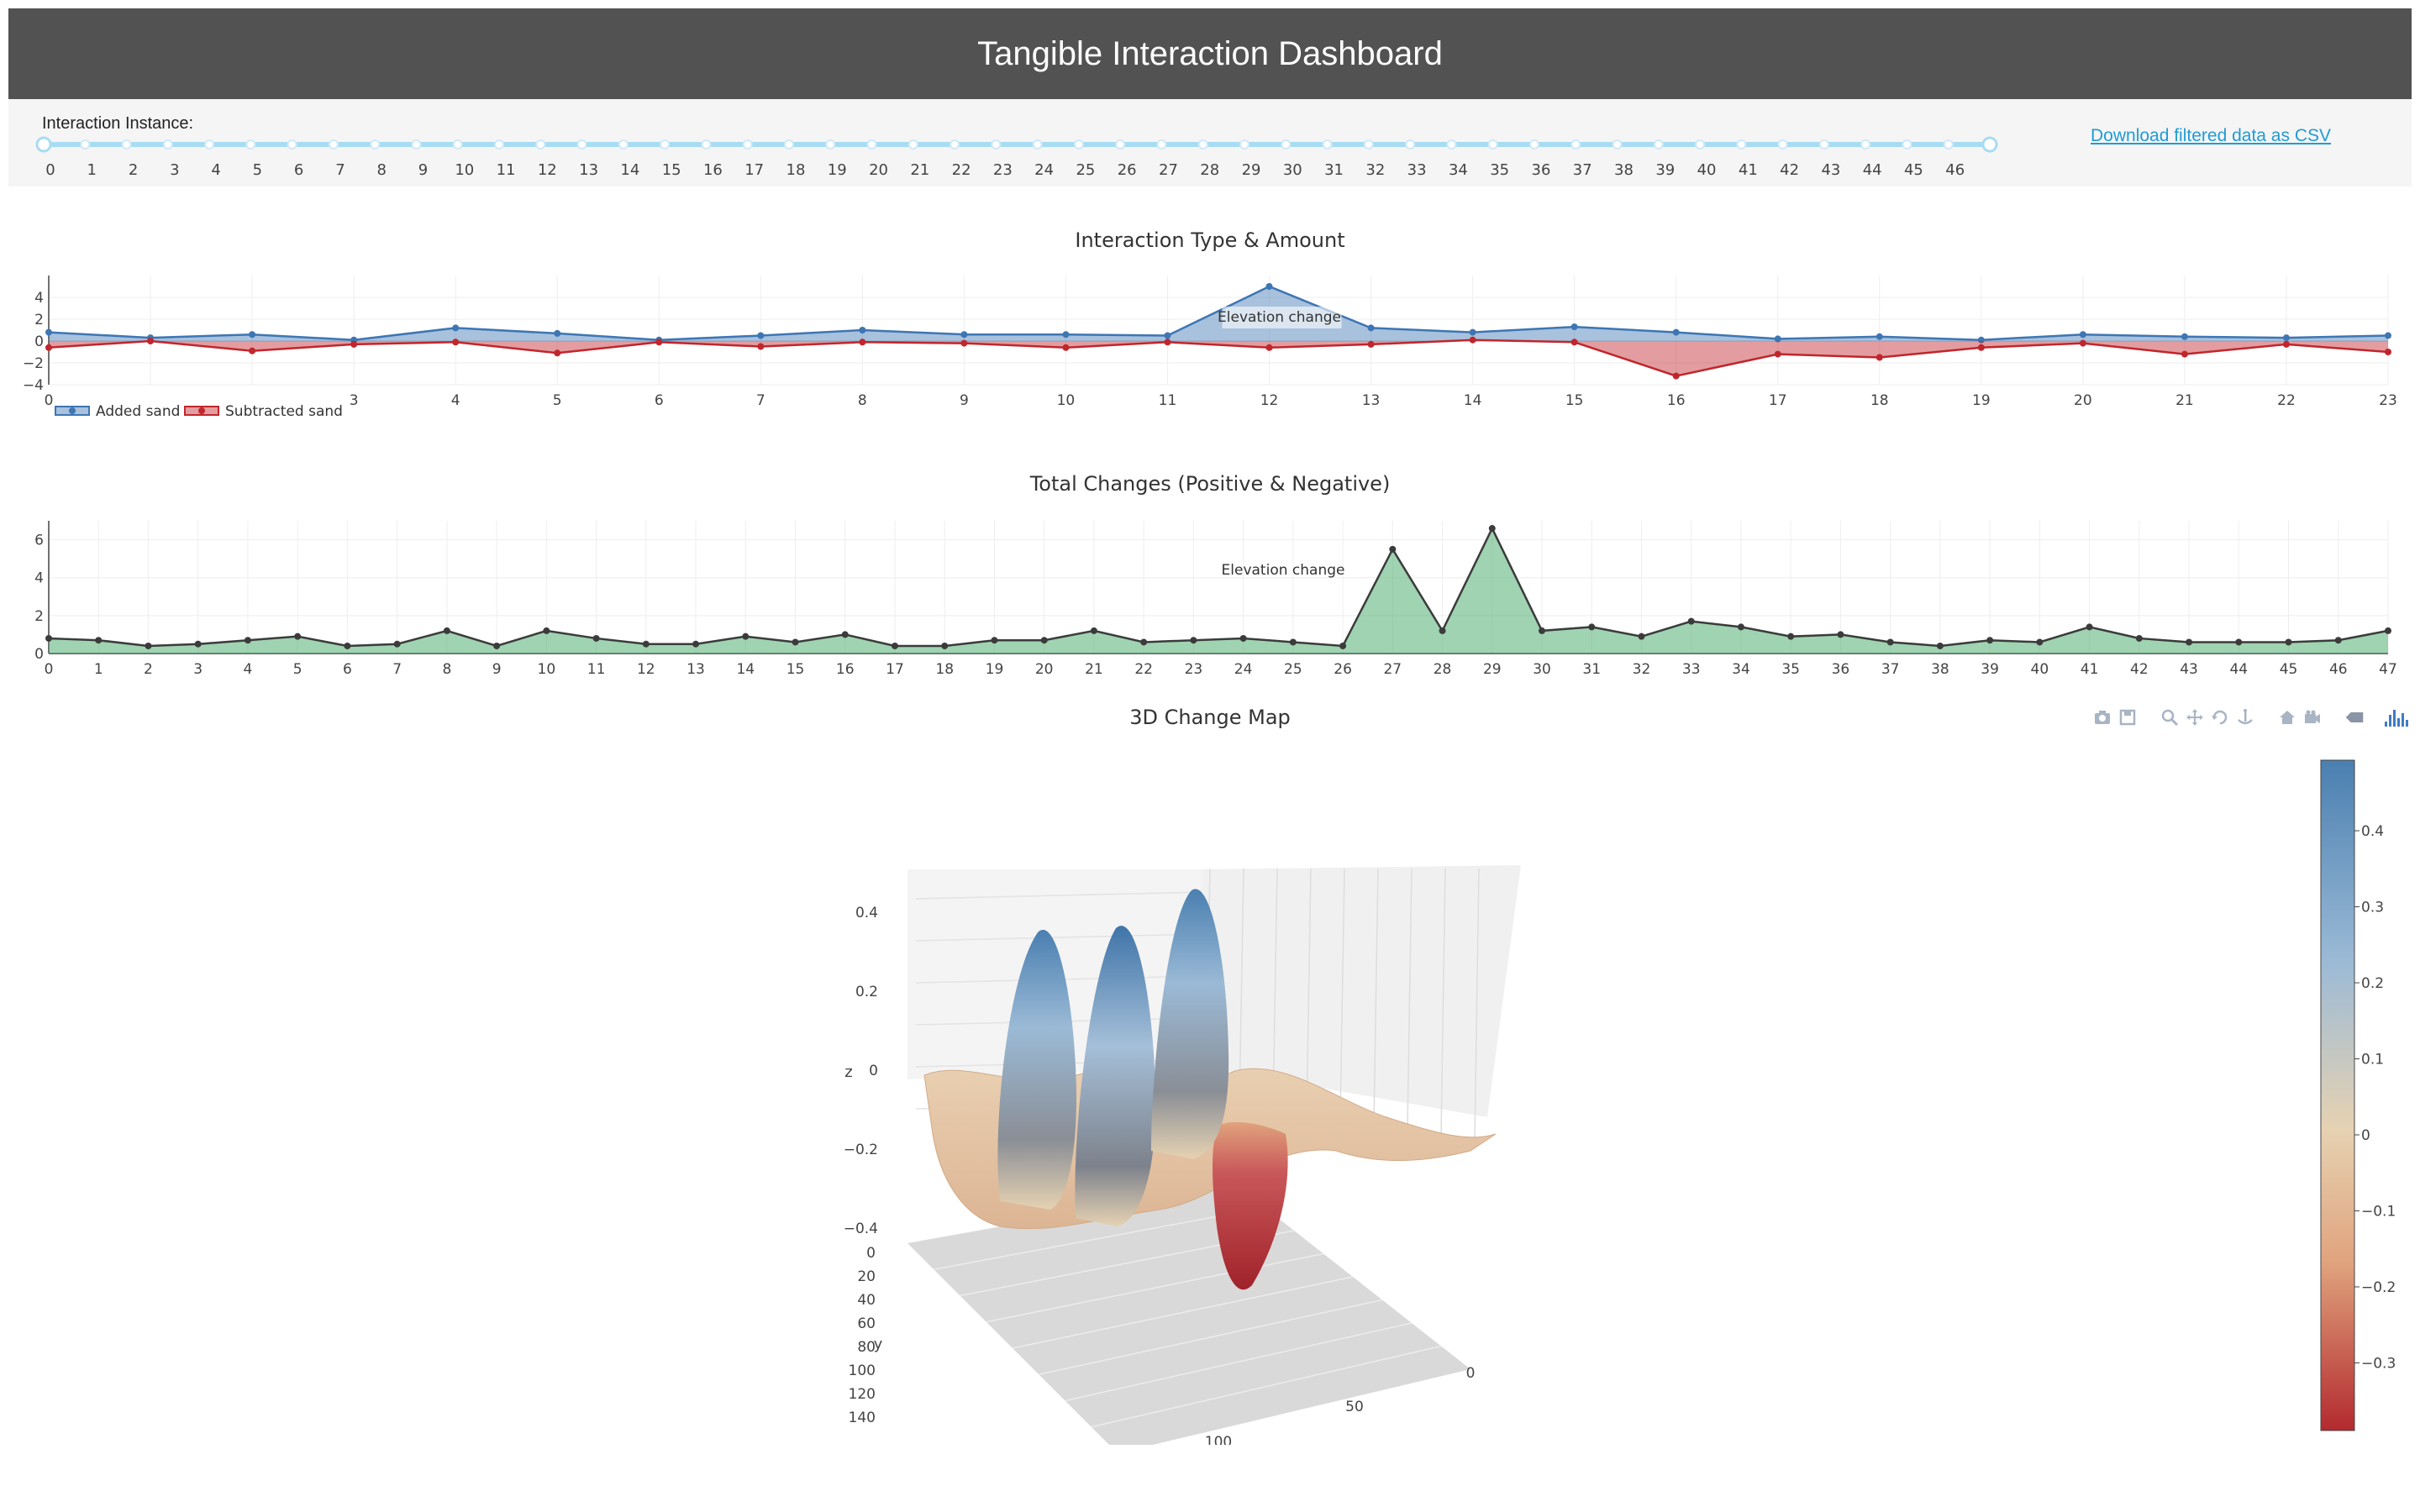 This screenshot has height=1512, width=2420. Describe the element at coordinates (1989, 144) in the screenshot. I see `slider-handle-end` at that location.